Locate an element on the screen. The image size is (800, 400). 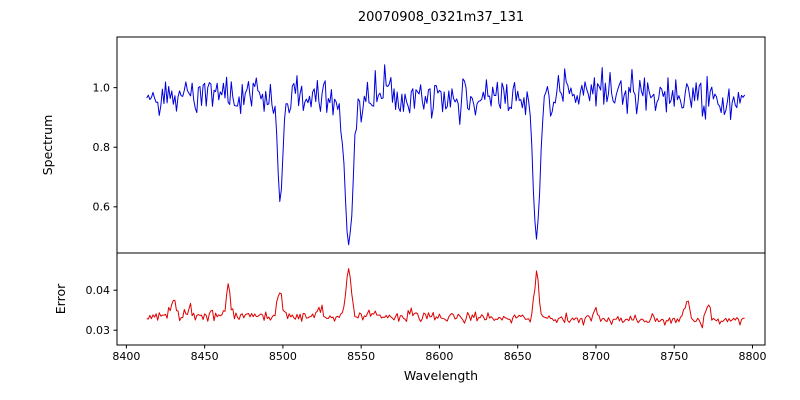
x-tick-label: 8650 is located at coordinates (518, 356).